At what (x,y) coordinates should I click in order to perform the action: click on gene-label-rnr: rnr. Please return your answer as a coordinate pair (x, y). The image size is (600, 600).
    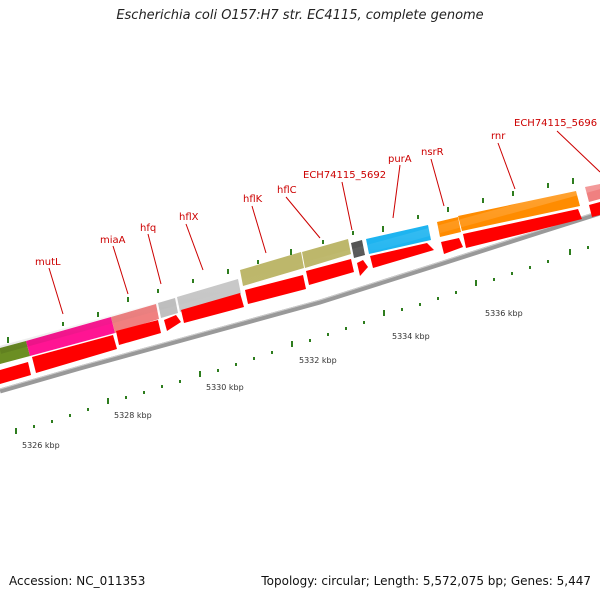
    Looking at the image, I should click on (498, 136).